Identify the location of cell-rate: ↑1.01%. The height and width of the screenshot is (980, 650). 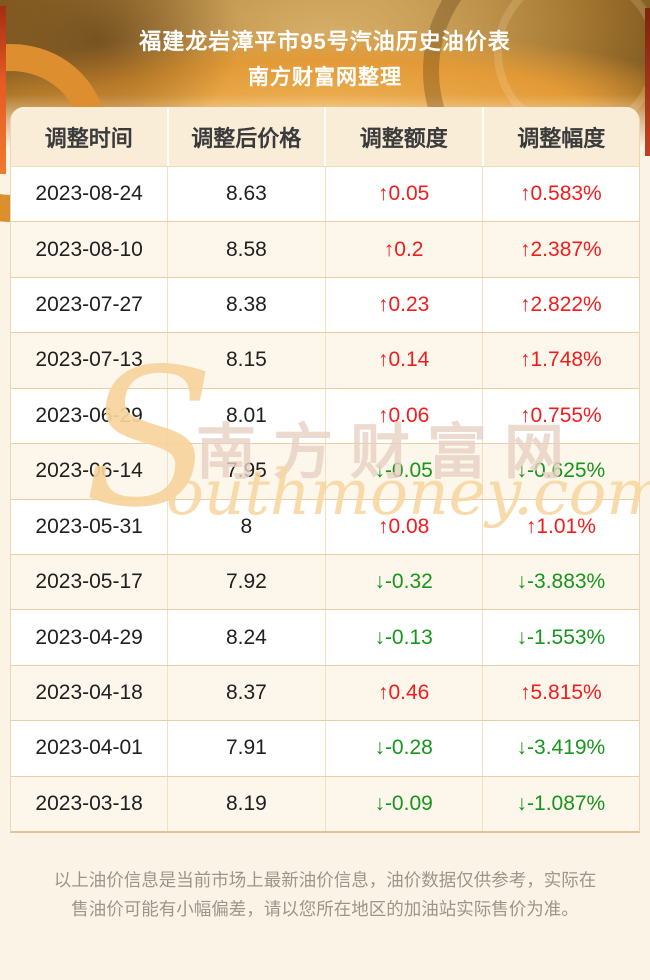
(560, 526).